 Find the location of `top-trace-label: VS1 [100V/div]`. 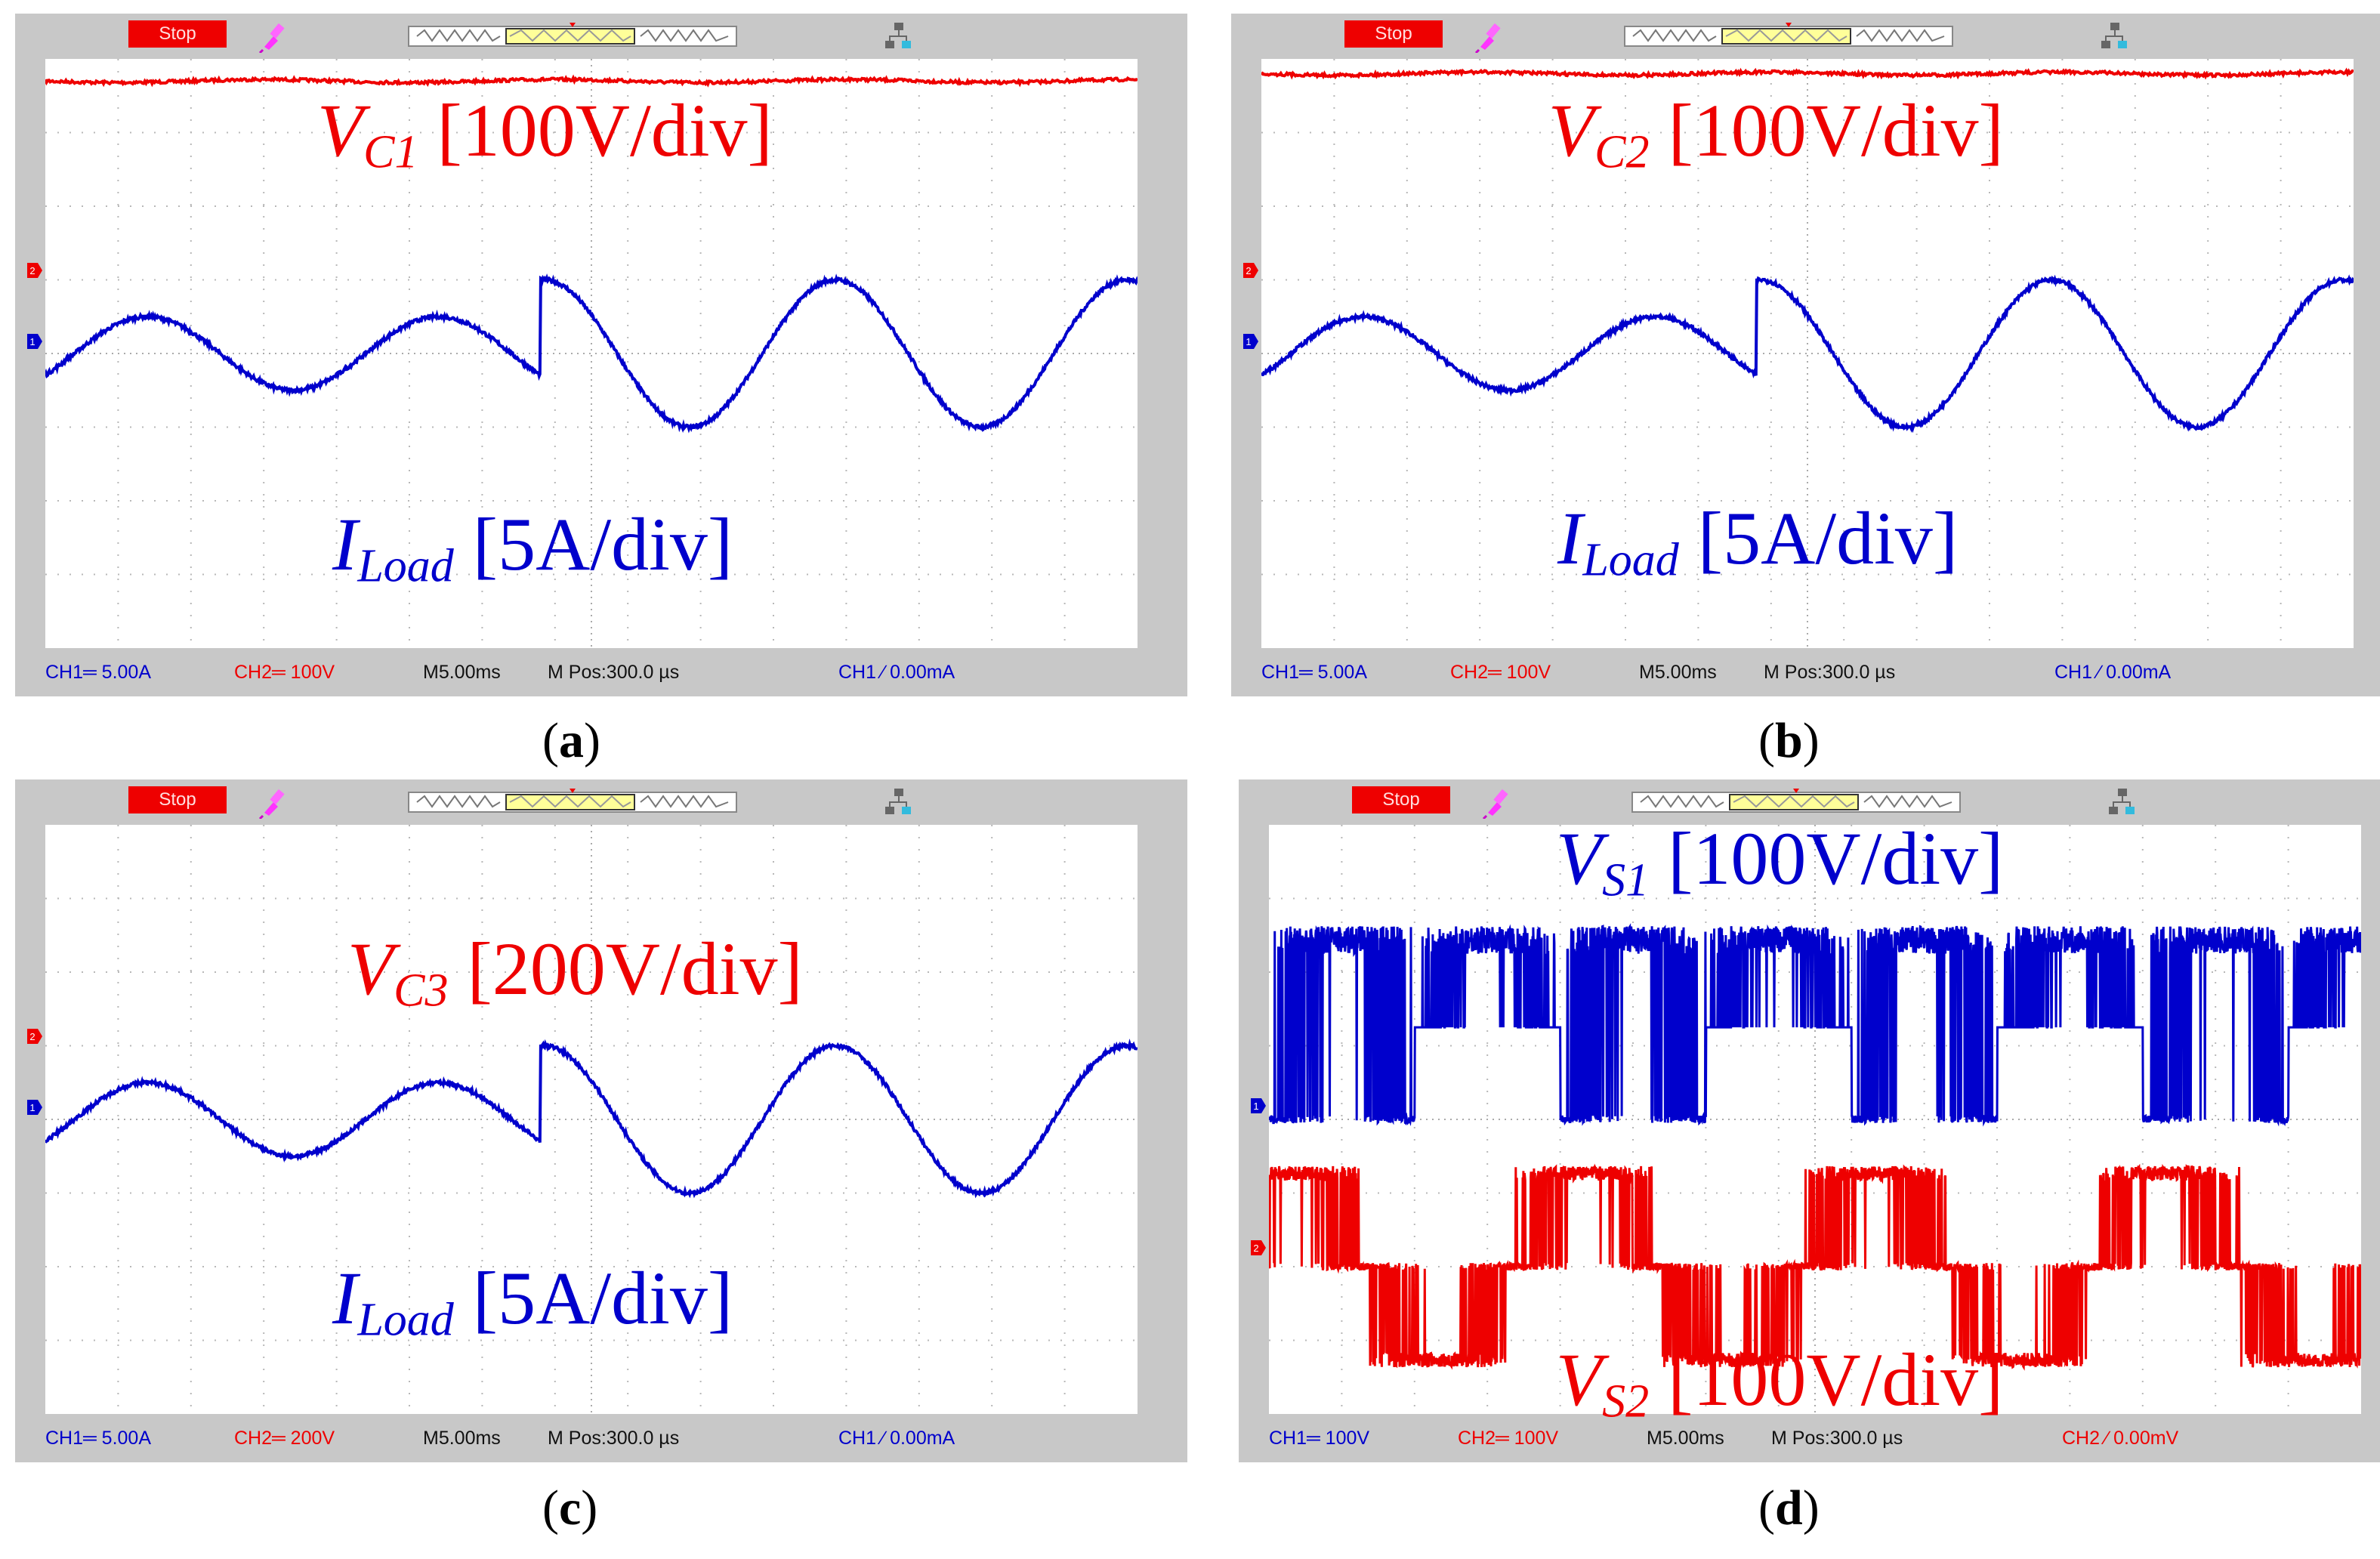

top-trace-label: VS1 [100V/div] is located at coordinates (1780, 861).